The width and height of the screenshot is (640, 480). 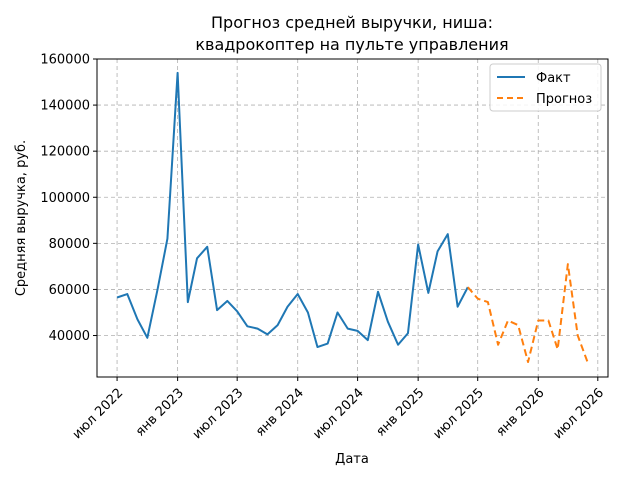 What do you see at coordinates (528, 313) in the screenshot?
I see `series-line-forecast` at bounding box center [528, 313].